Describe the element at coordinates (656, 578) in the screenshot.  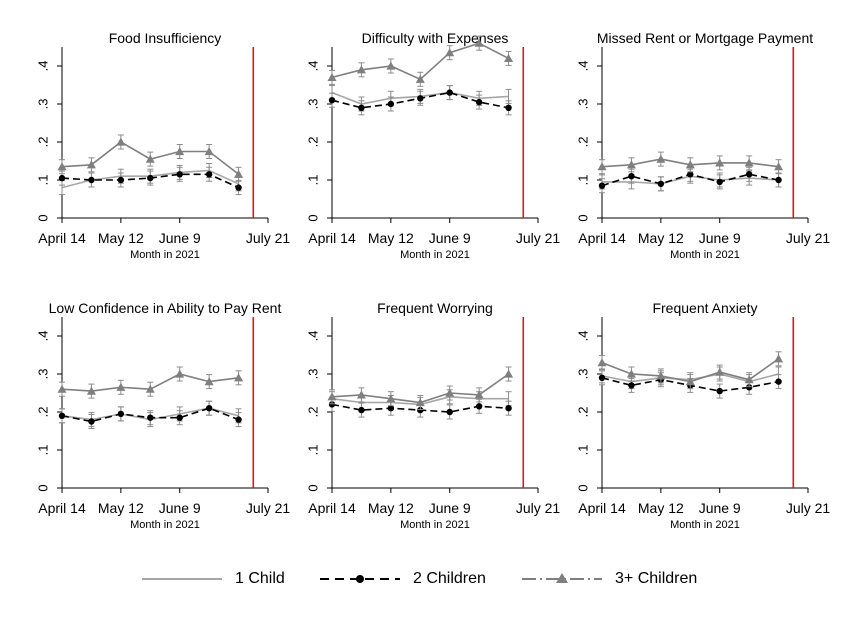
I see `legend-label: 3+ Children` at that location.